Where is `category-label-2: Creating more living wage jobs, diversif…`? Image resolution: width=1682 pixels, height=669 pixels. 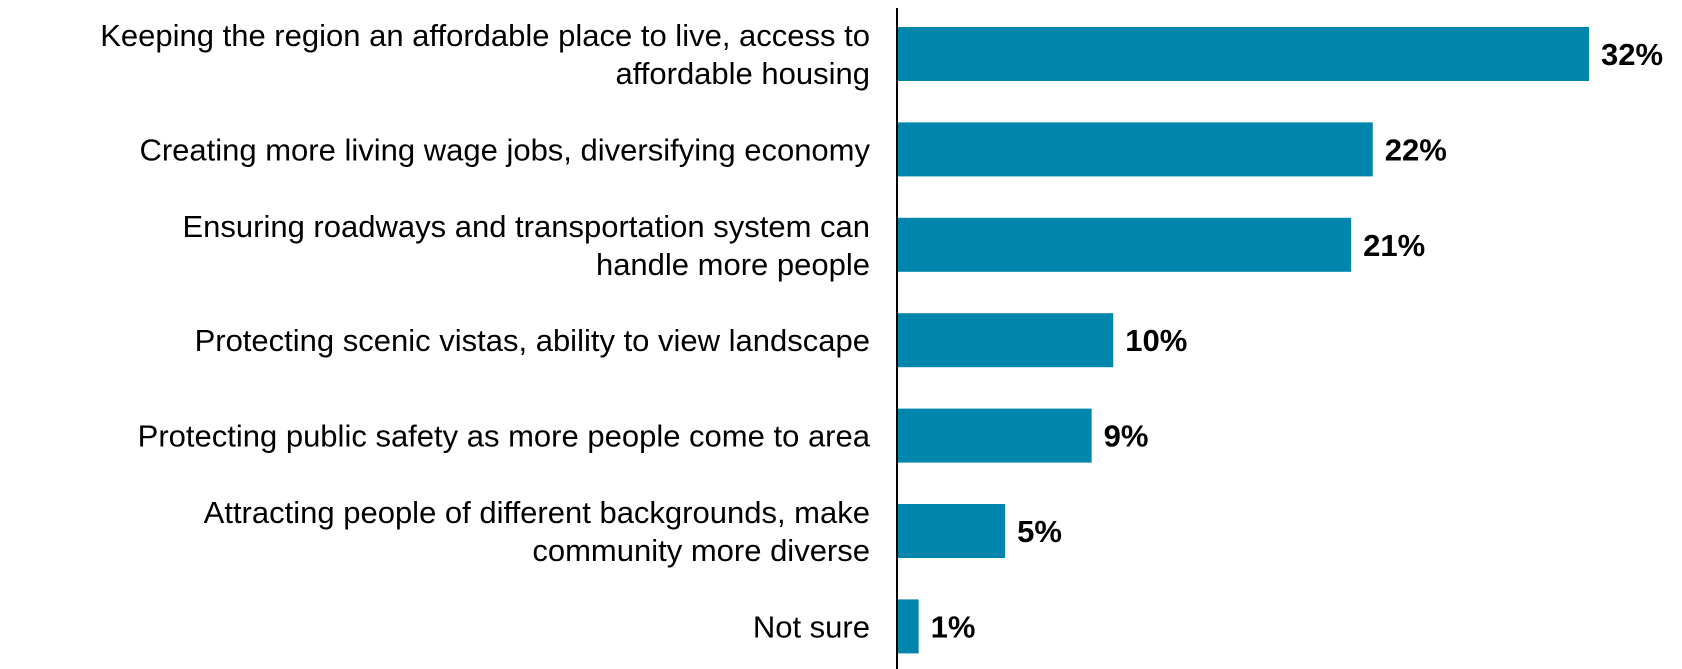 category-label-2: Creating more living wage jobs, diversif… is located at coordinates (504, 149).